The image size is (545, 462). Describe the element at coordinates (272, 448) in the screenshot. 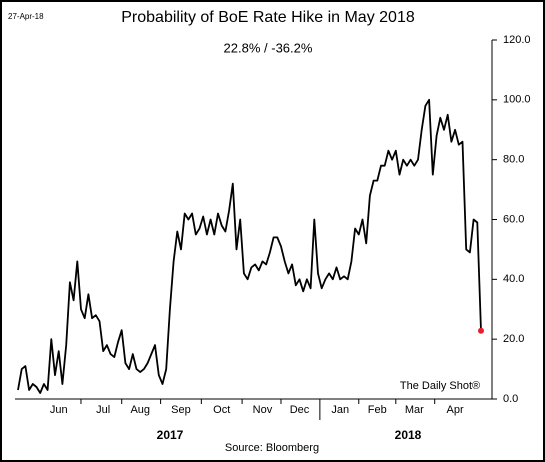

I see `source: Source: Bloomberg` at that location.